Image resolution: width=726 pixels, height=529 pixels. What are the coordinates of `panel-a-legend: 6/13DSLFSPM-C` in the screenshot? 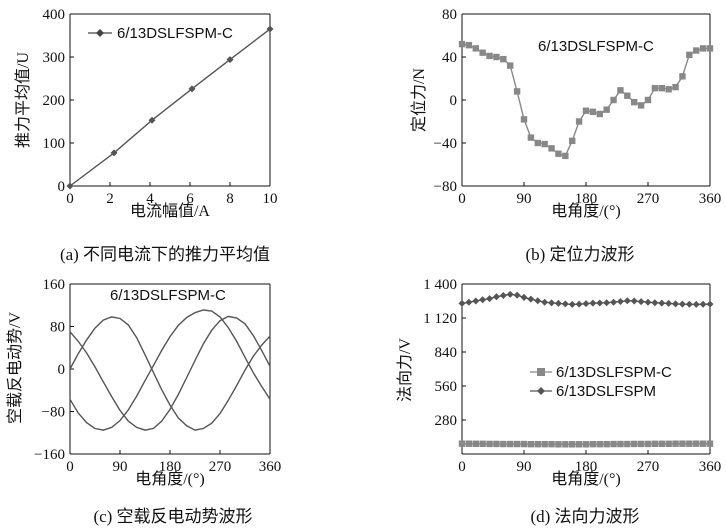 It's located at (160, 33).